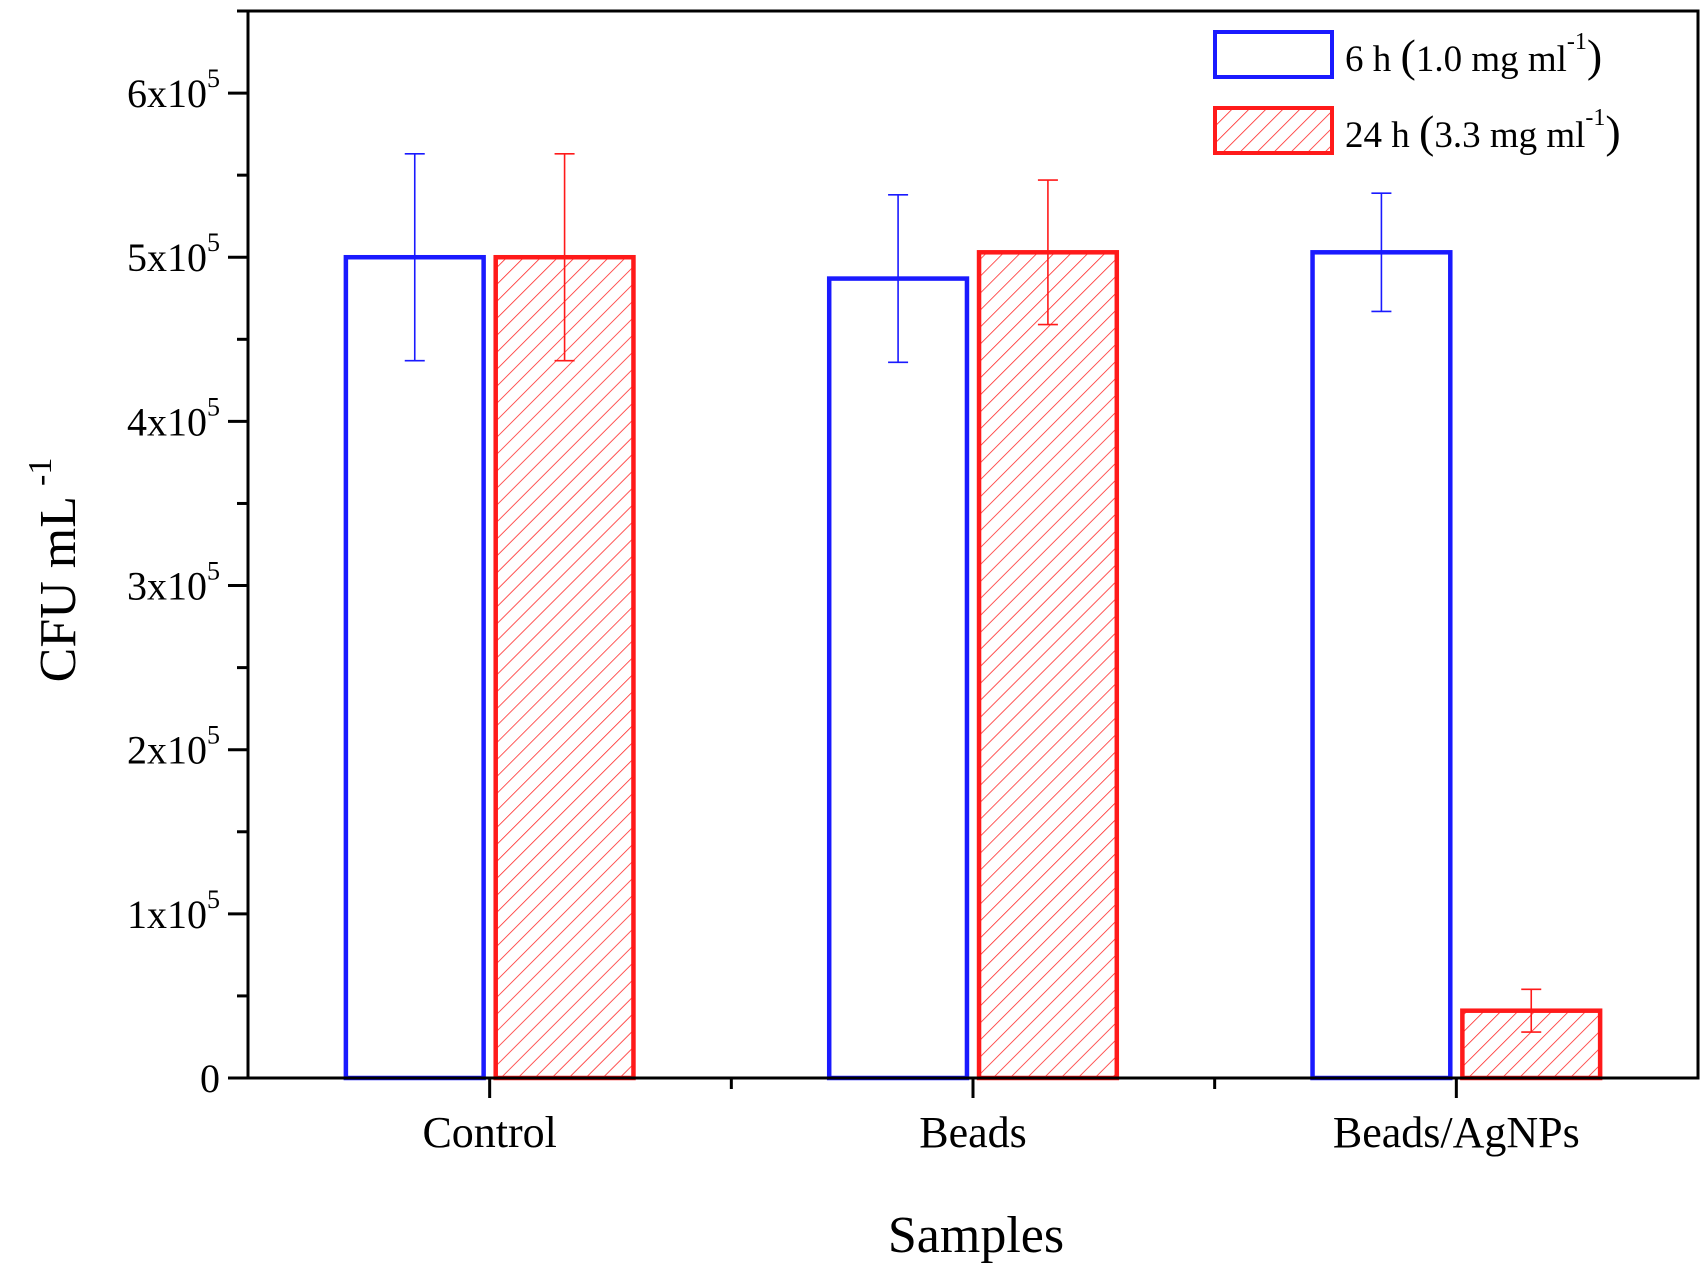 This screenshot has width=1708, height=1271. I want to click on y-axis-title-sup: -1, so click(40, 472).